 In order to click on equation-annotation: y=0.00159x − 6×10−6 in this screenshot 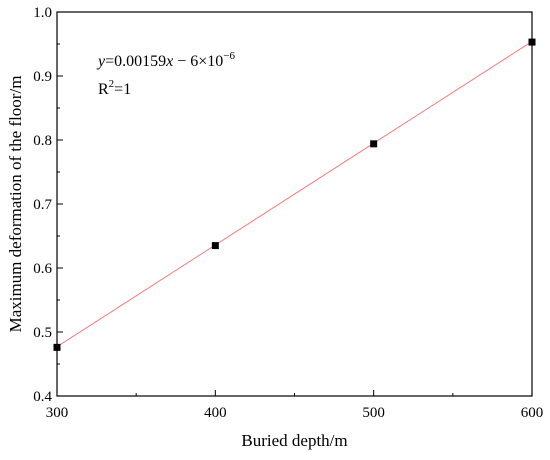, I will do `click(166, 60)`.